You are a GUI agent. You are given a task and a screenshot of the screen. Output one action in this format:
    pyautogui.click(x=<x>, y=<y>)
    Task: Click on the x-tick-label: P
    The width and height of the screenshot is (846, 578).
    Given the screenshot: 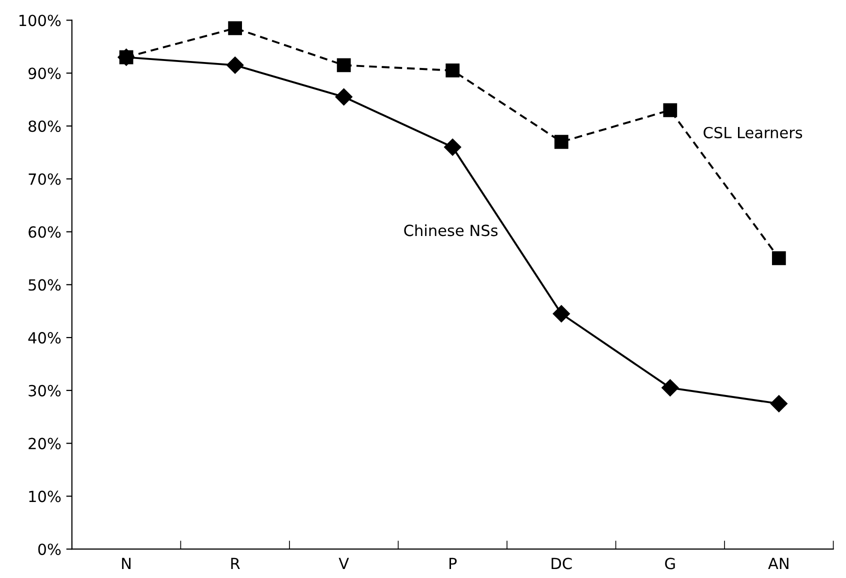 What is the action you would take?
    pyautogui.click(x=453, y=564)
    